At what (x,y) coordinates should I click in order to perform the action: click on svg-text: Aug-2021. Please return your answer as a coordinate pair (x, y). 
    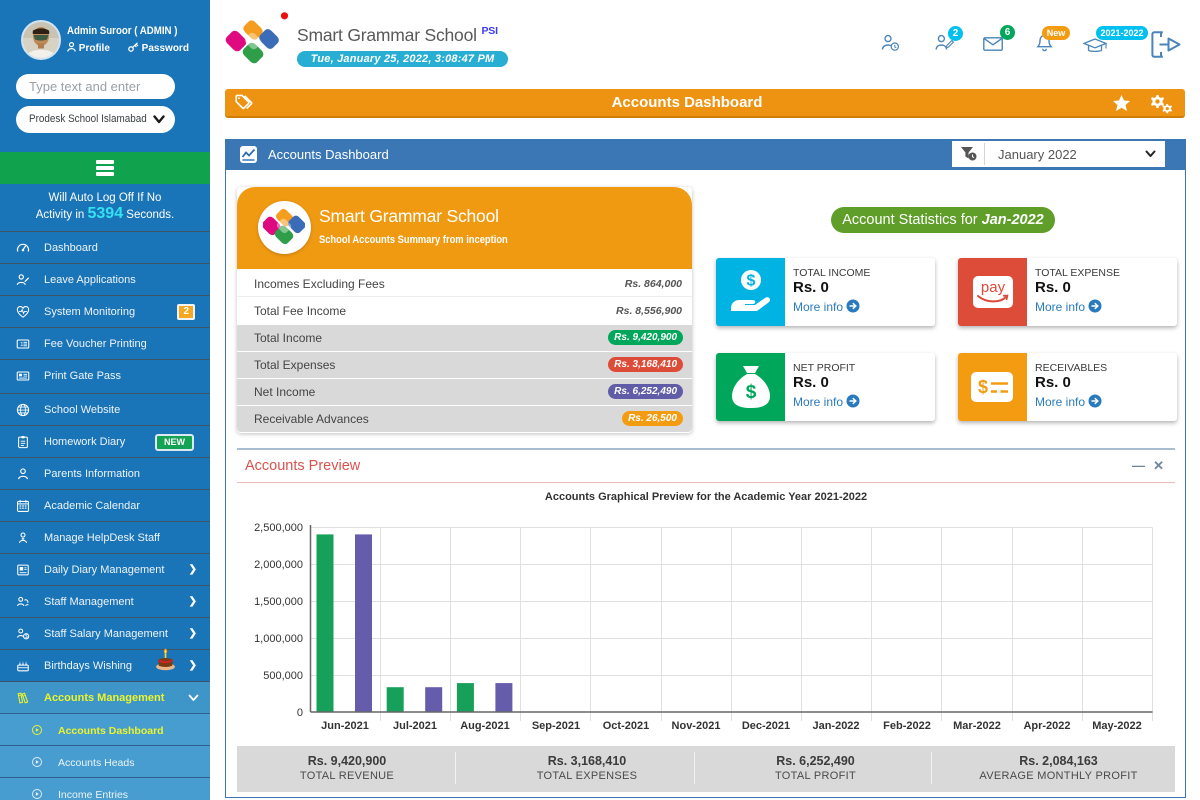
    Looking at the image, I should click on (485, 726).